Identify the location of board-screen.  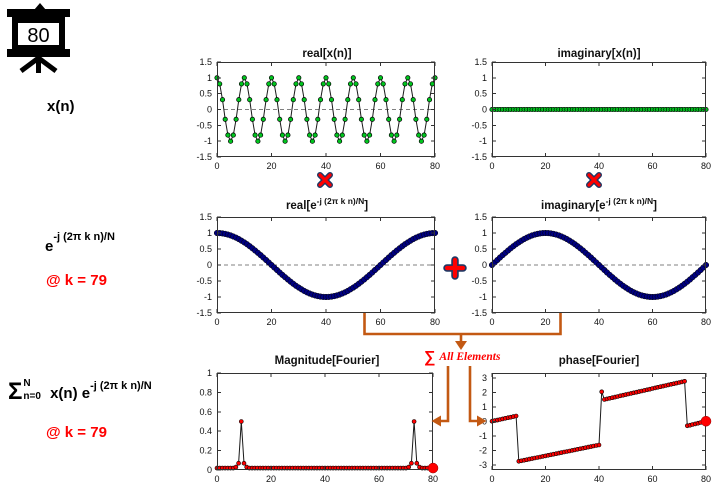
(38, 34).